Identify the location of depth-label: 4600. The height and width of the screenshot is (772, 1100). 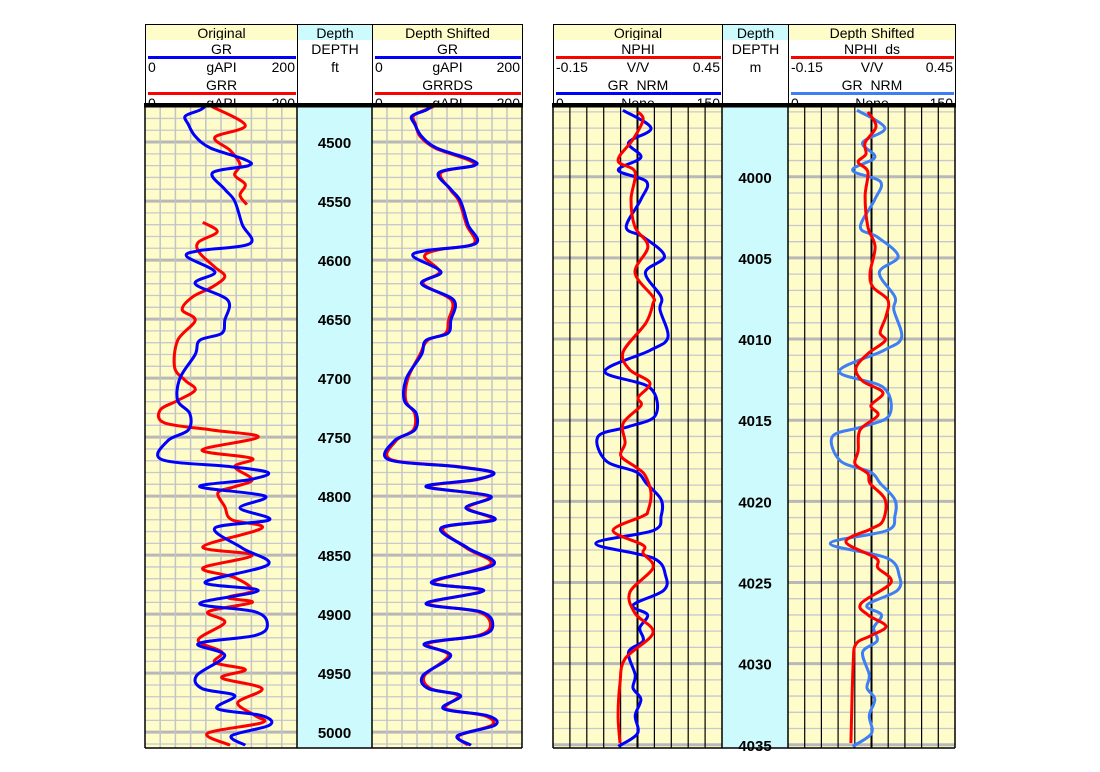
(334, 261).